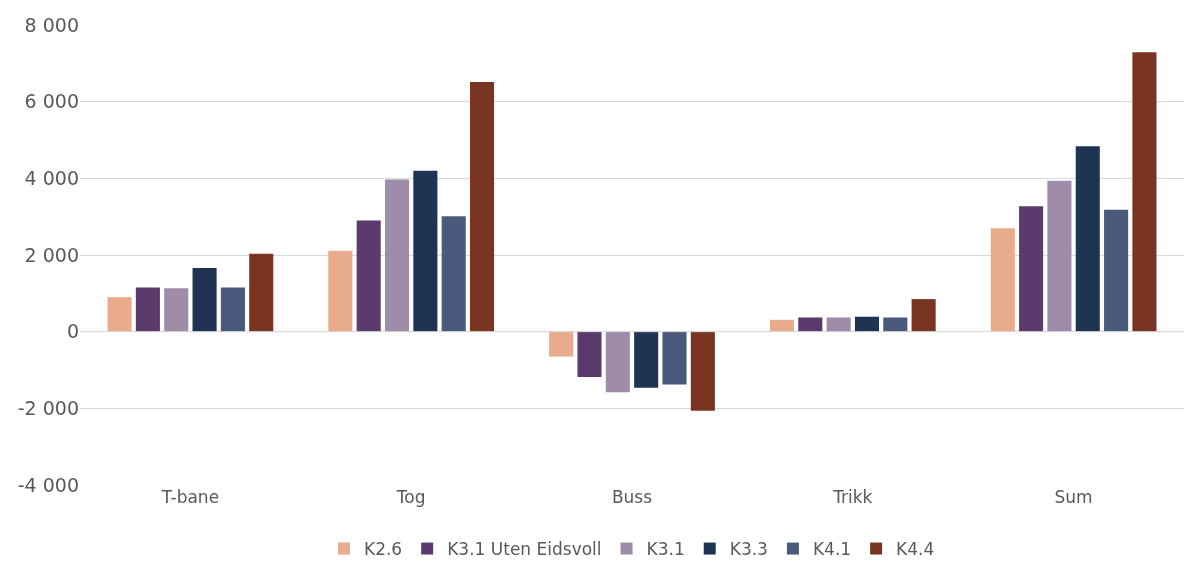 This screenshot has height=579, width=1199. Describe the element at coordinates (190, 497) in the screenshot. I see `x-tick-label: T-bane` at that location.